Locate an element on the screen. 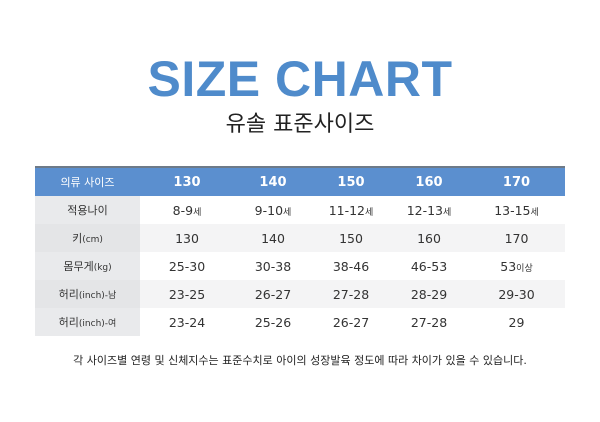  cell-value: 25-26 is located at coordinates (273, 322).